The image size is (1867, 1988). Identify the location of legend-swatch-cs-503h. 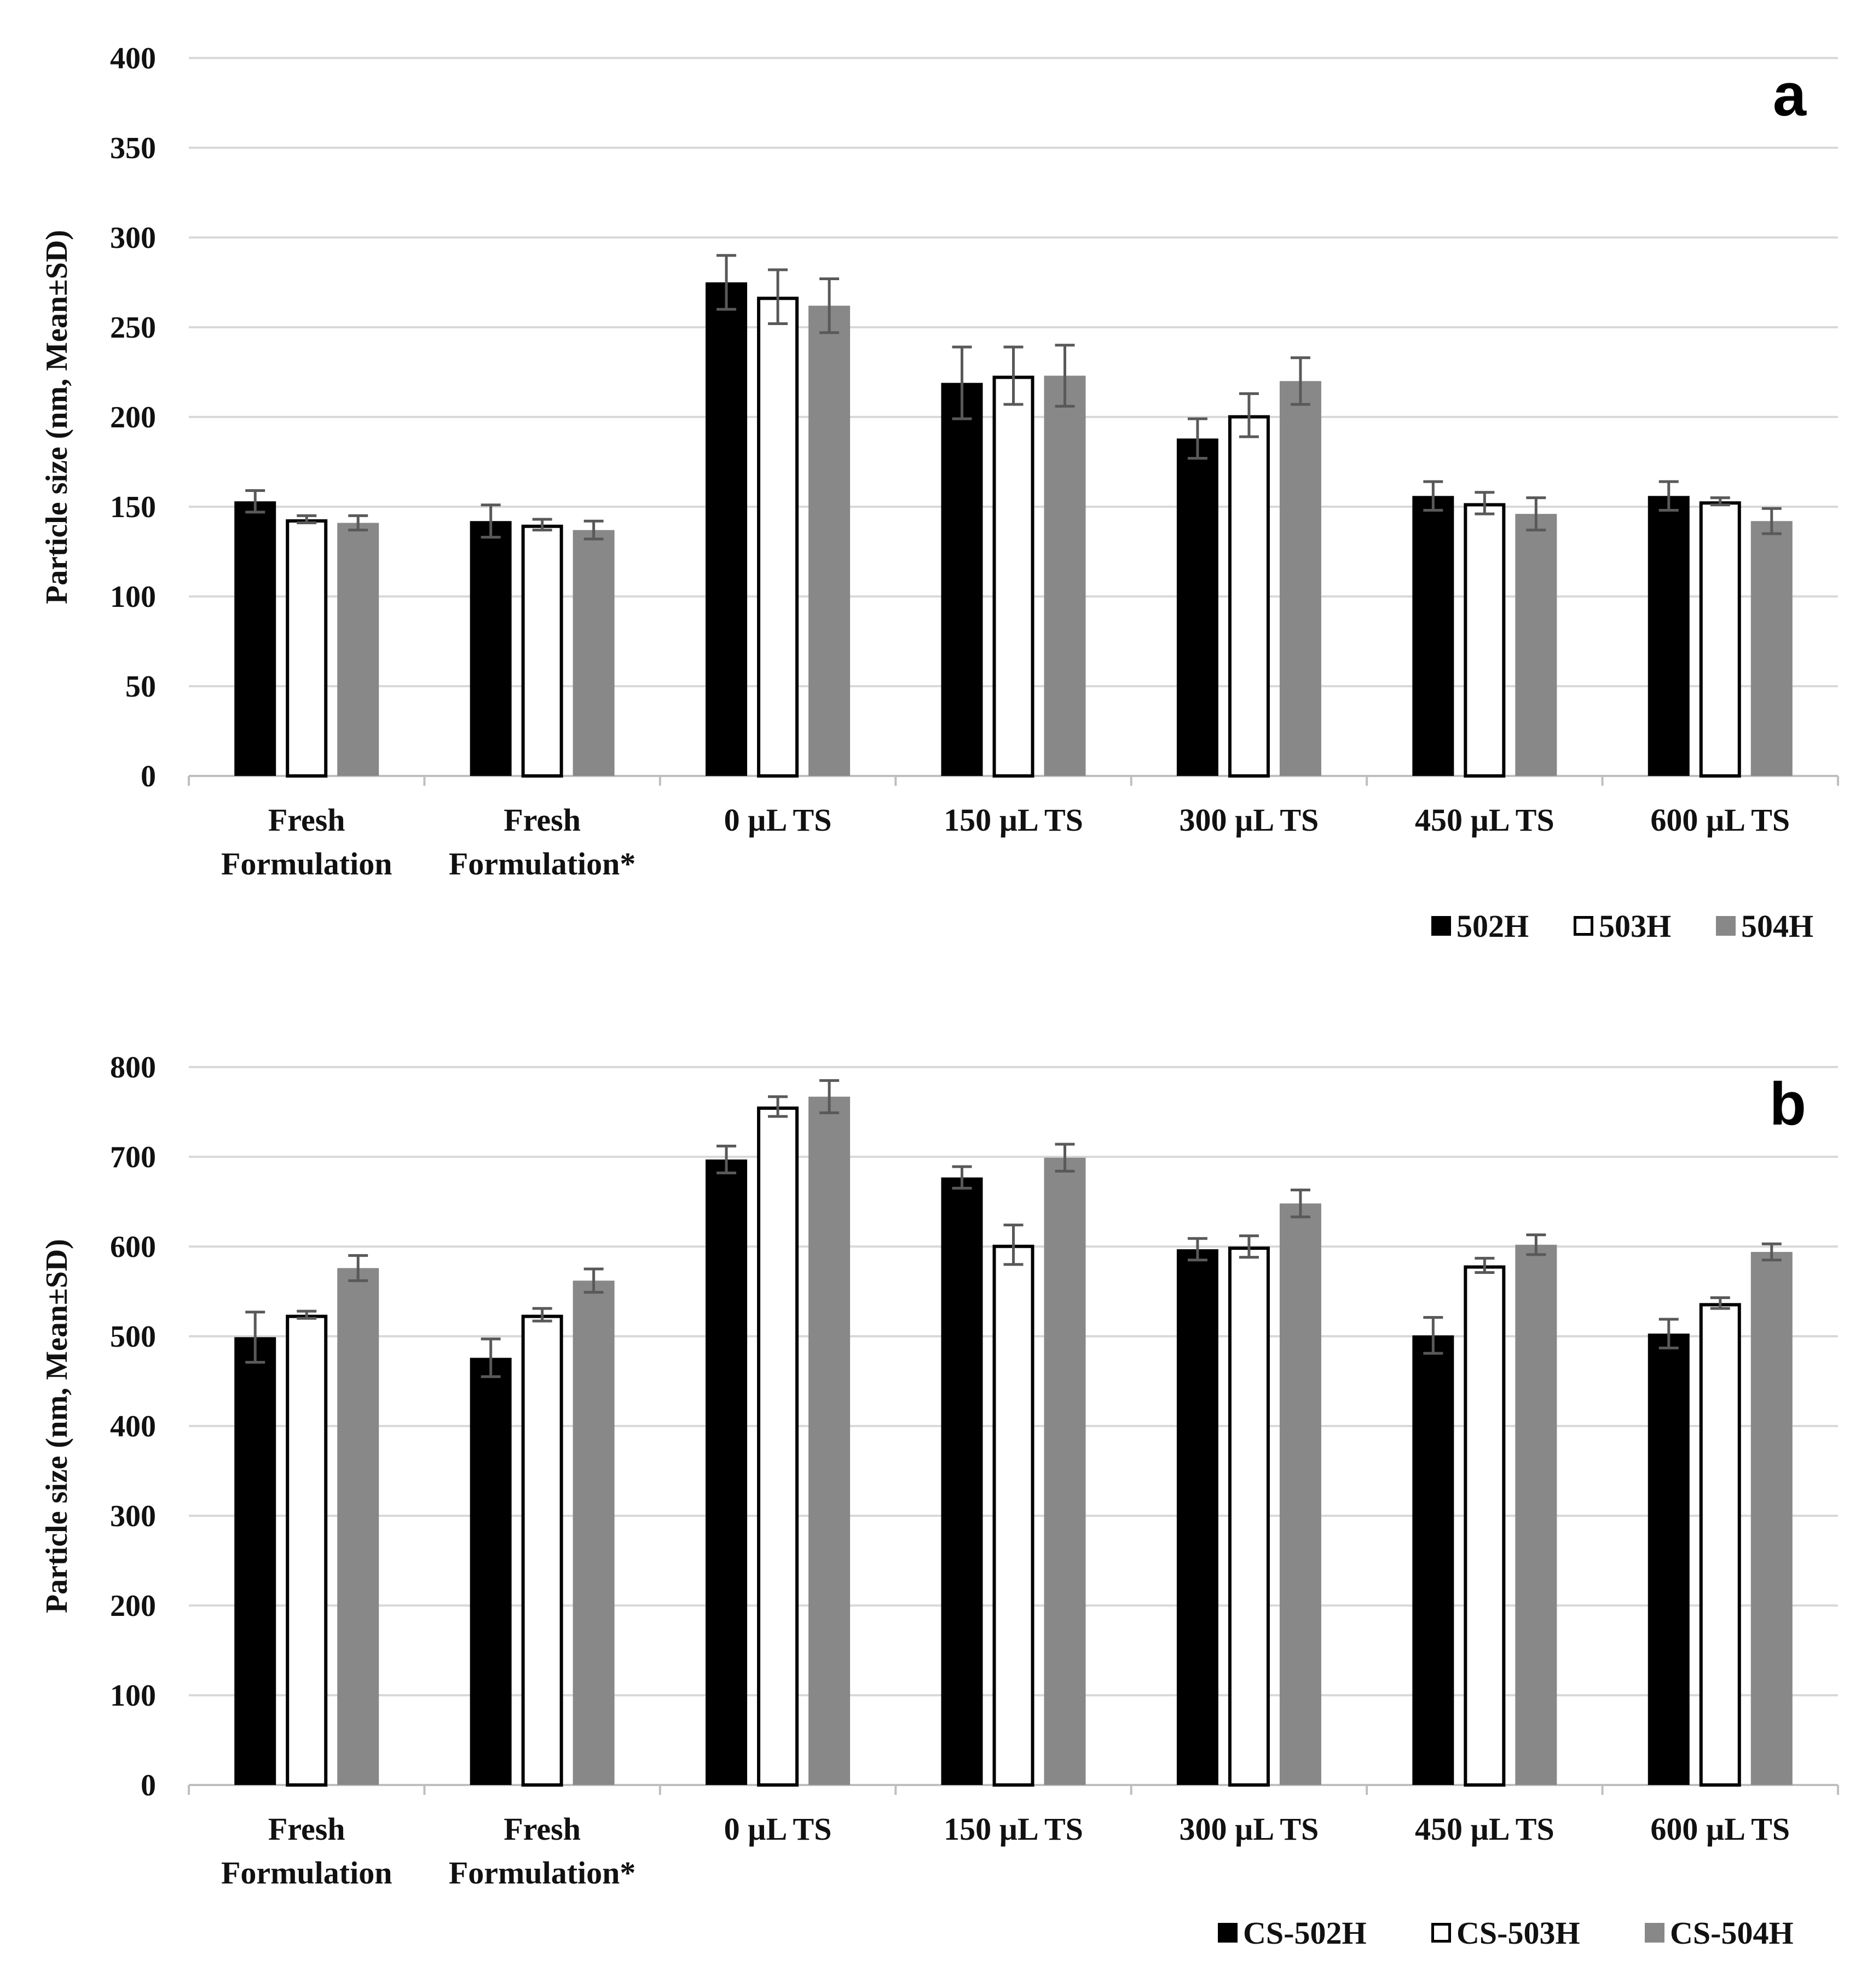
(1441, 1933).